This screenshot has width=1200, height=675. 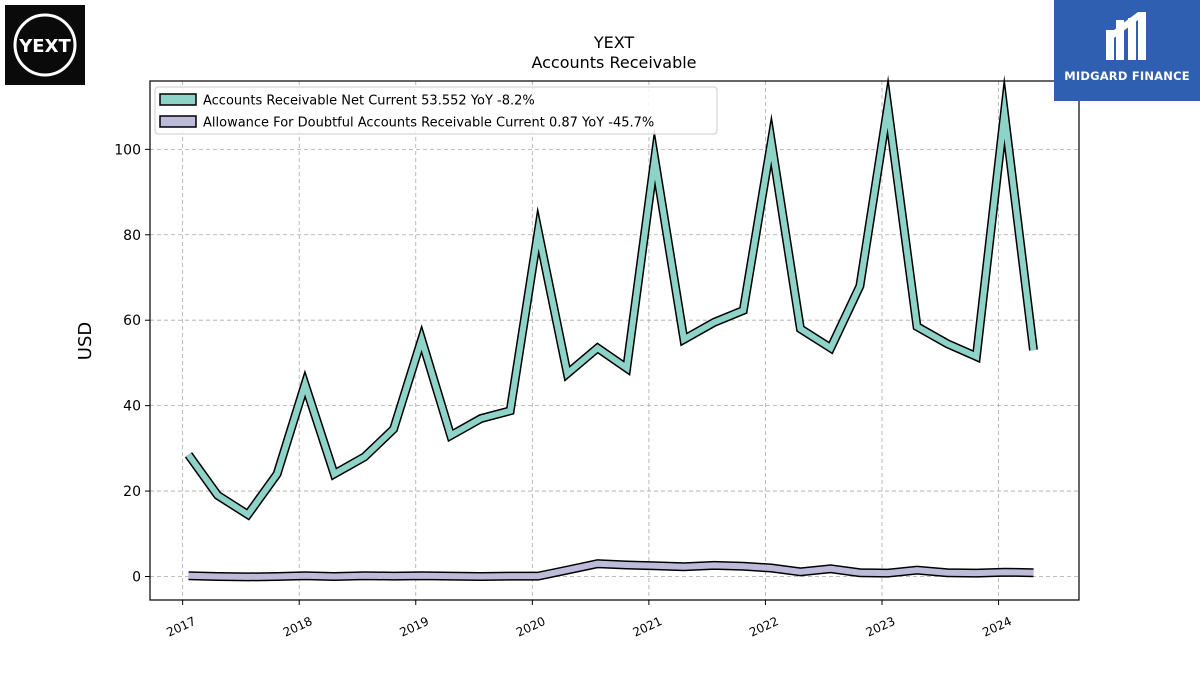 I want to click on yext-logo-text: YEXT, so click(x=44, y=46).